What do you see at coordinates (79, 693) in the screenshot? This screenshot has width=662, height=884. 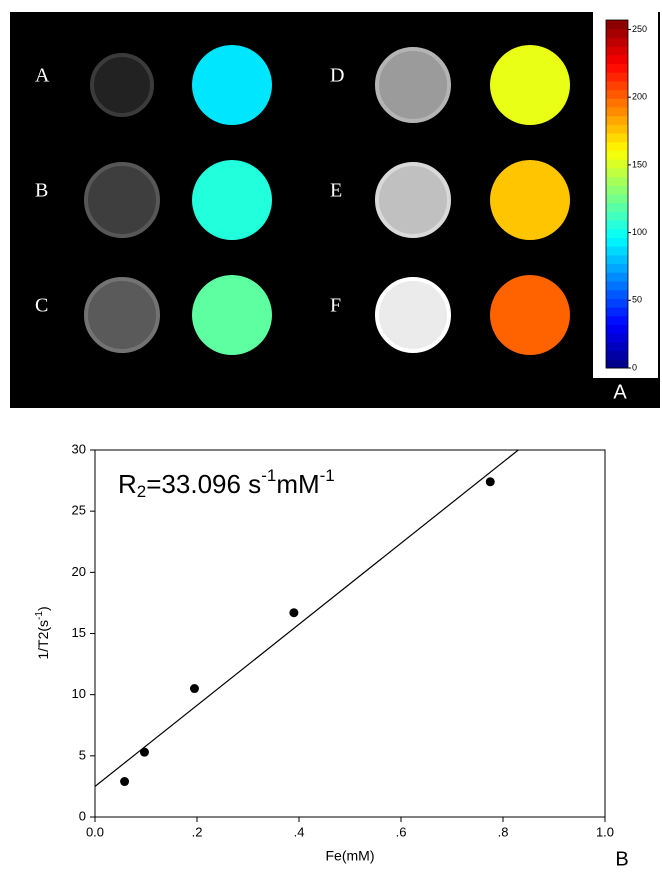 I see `y-tick-label: 10` at bounding box center [79, 693].